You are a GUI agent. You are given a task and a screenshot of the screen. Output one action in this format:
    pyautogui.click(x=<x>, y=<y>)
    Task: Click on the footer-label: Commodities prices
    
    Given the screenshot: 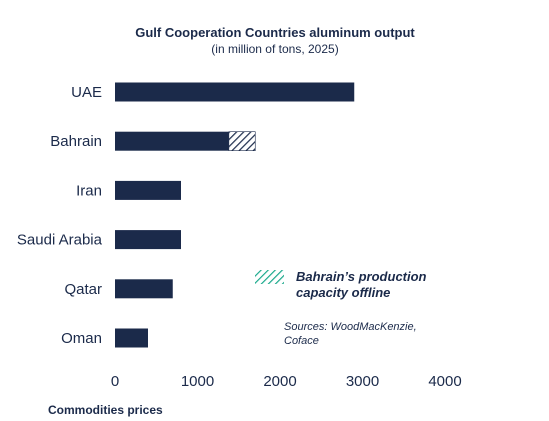 What is the action you would take?
    pyautogui.click(x=105, y=410)
    